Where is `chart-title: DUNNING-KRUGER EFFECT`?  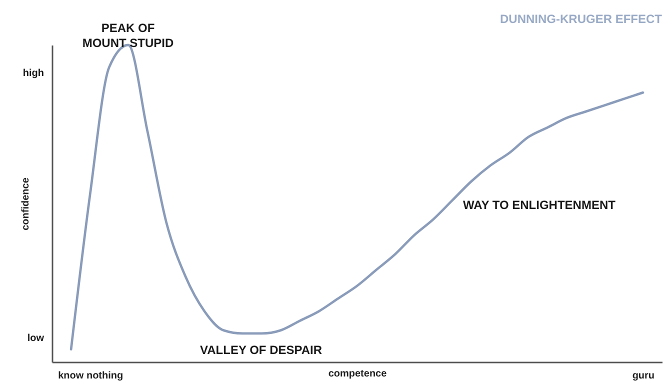 chart-title: DUNNING-KRUGER EFFECT is located at coordinates (581, 19).